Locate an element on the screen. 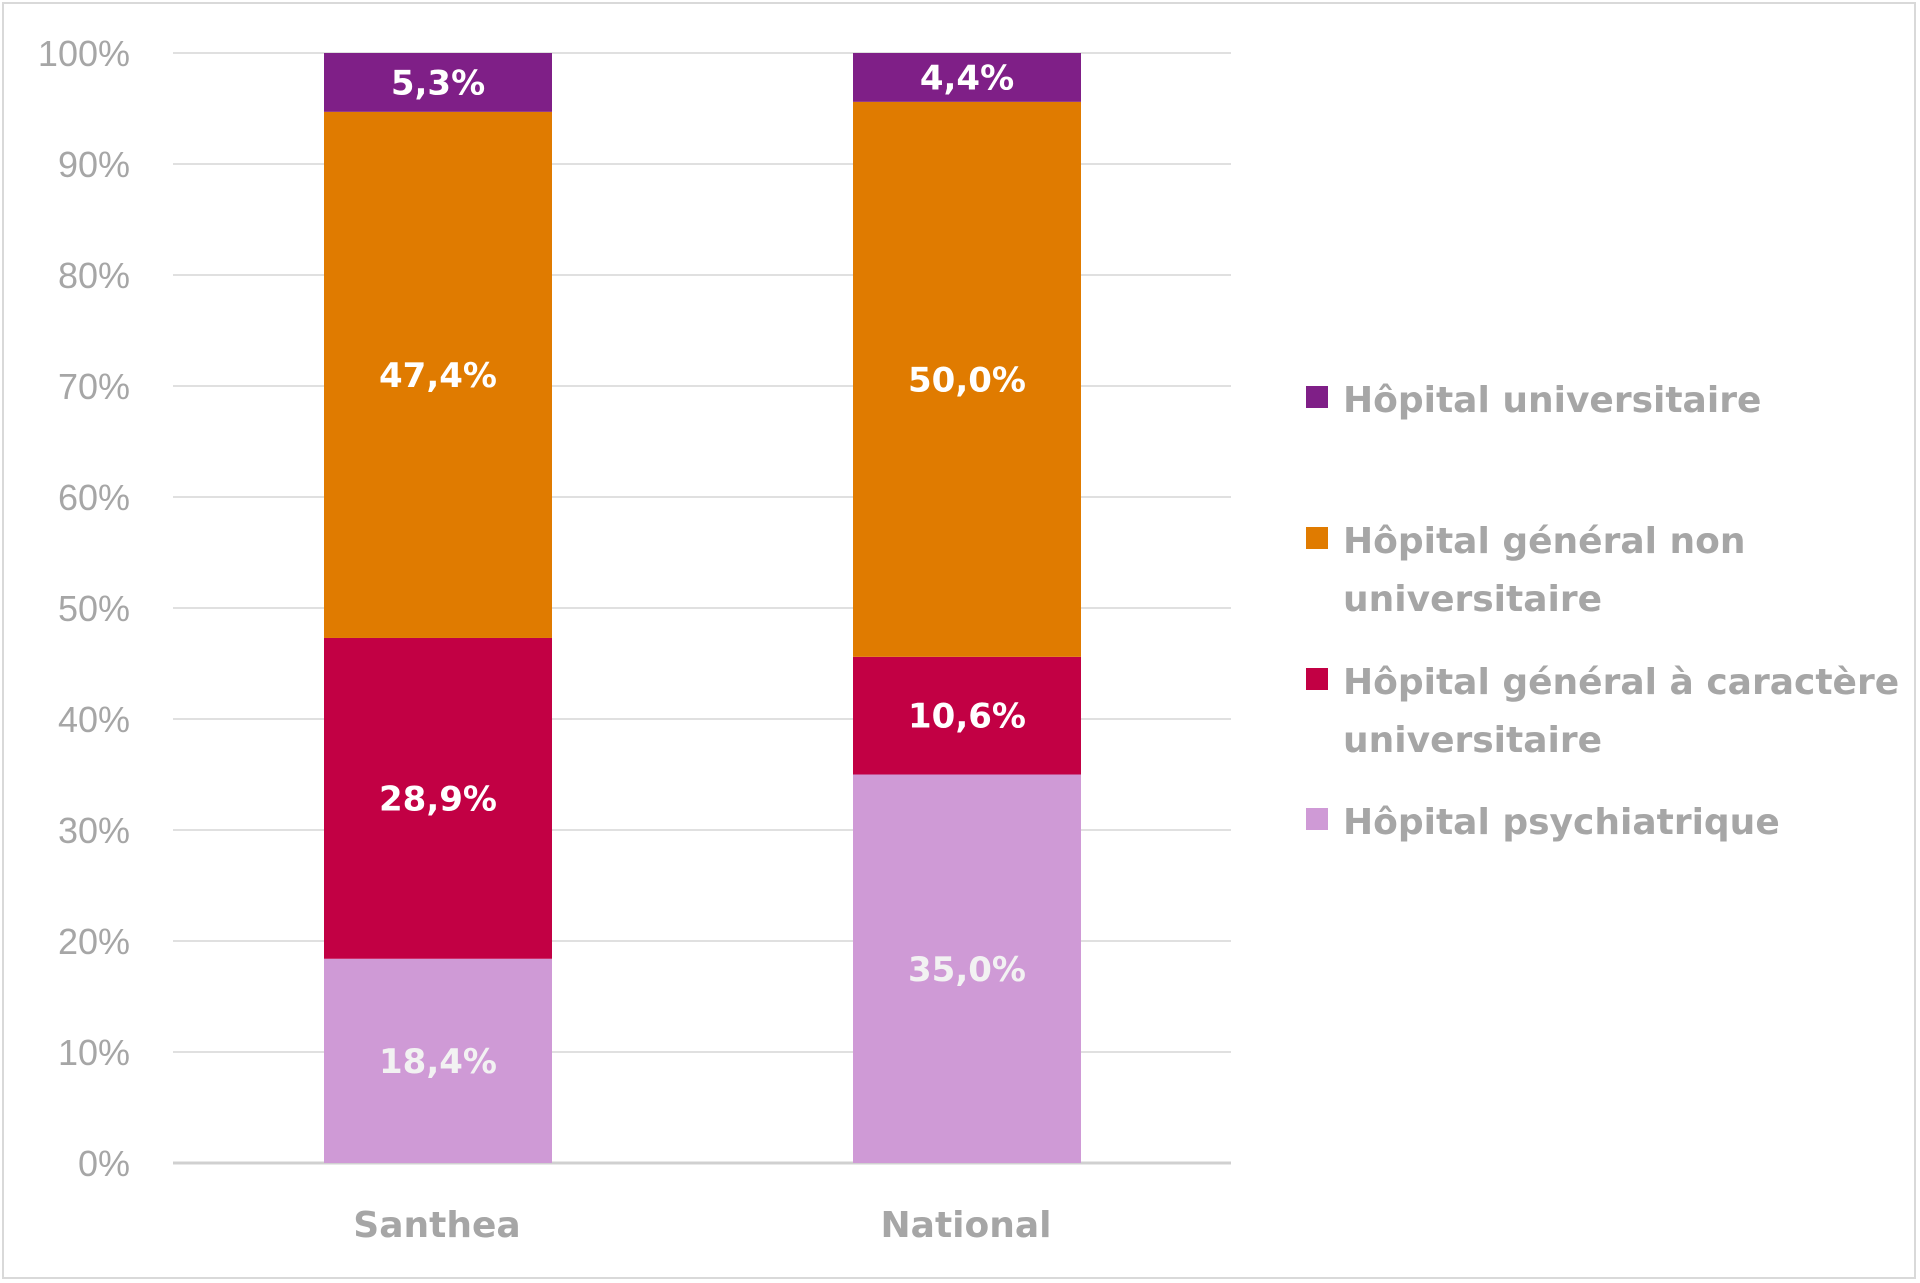 Image resolution: width=1920 pixels, height=1283 pixels. y-tick-label: 30% is located at coordinates (94, 830).